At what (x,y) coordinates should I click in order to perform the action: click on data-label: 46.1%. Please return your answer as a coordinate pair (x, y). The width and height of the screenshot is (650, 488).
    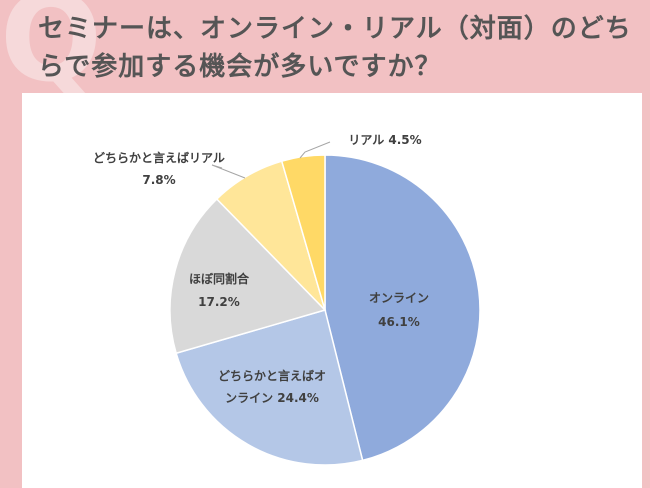
    Looking at the image, I should click on (399, 322).